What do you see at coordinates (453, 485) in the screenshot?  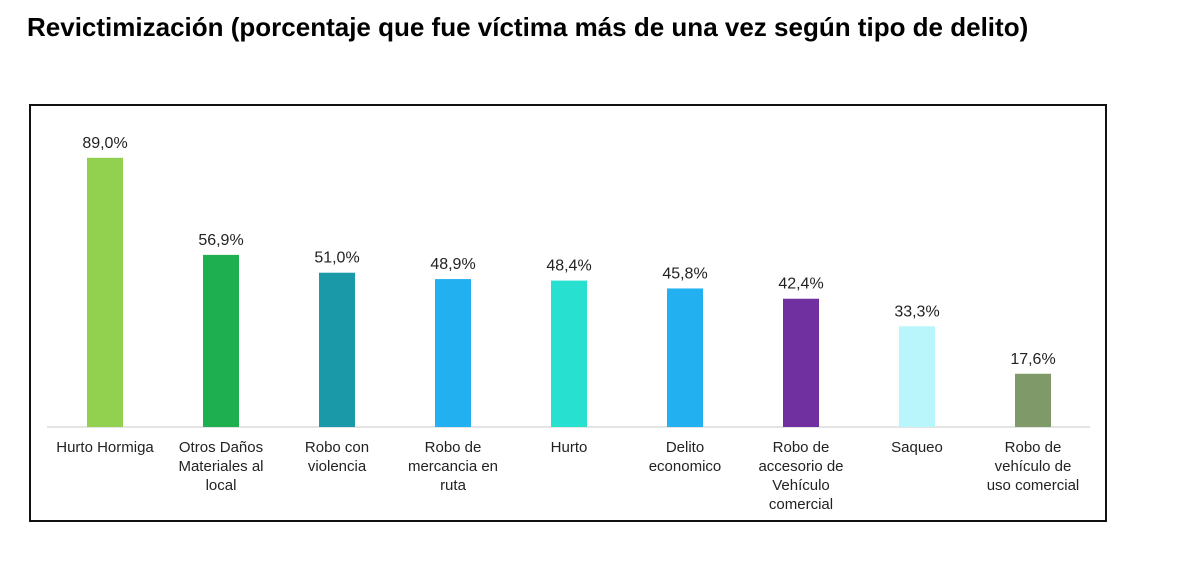 I see `category-label-line: ruta` at bounding box center [453, 485].